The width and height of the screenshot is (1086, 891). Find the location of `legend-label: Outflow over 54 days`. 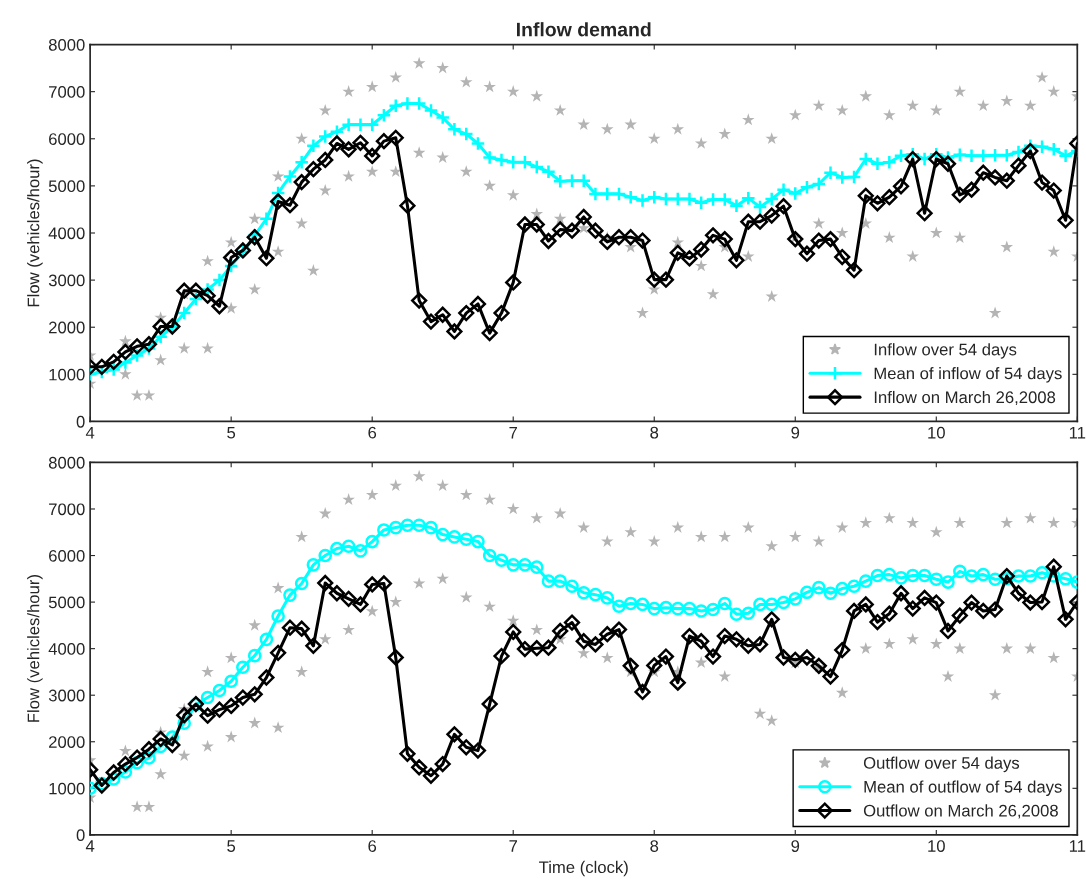

legend-label: Outflow over 54 days is located at coordinates (941, 764).